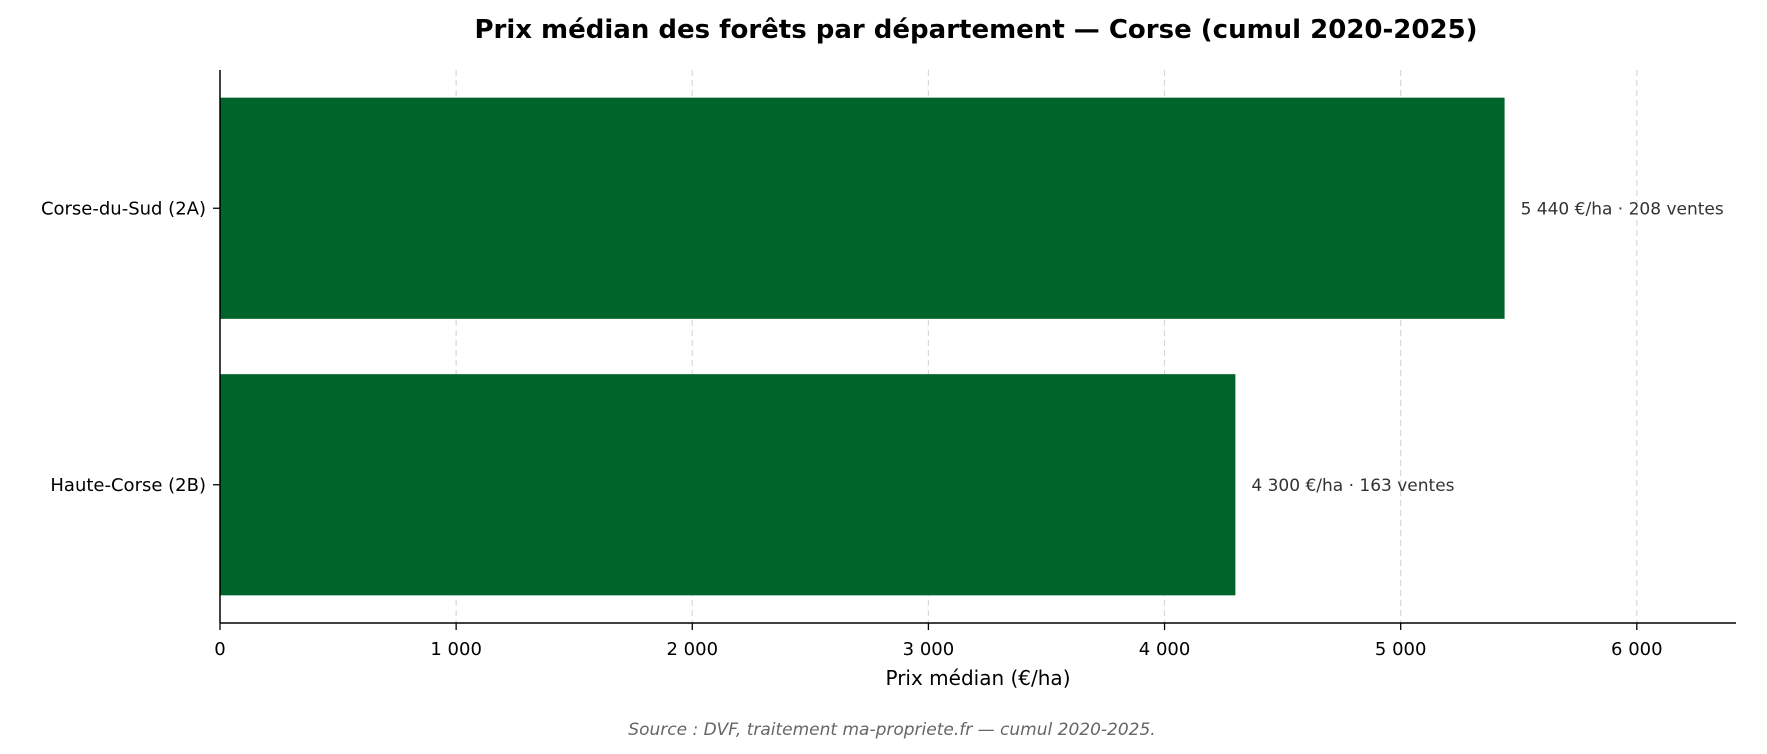  I want to click on x-tick-label: 0, so click(219, 649).